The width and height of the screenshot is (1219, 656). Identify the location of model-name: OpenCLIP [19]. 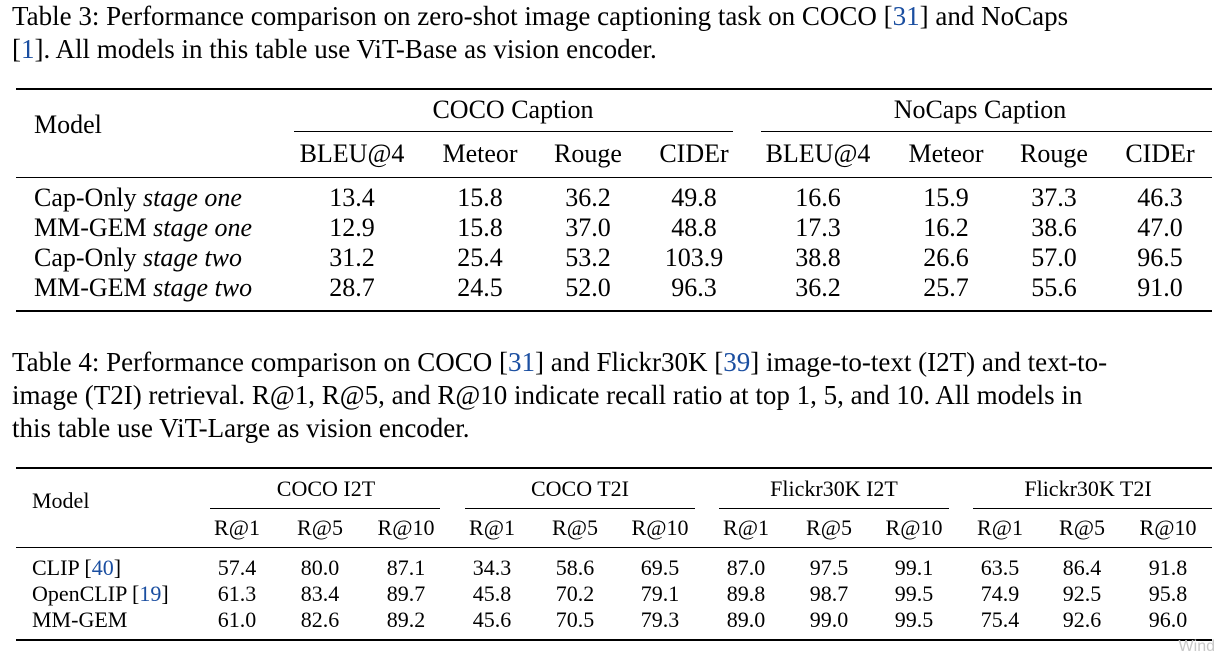
(100, 593).